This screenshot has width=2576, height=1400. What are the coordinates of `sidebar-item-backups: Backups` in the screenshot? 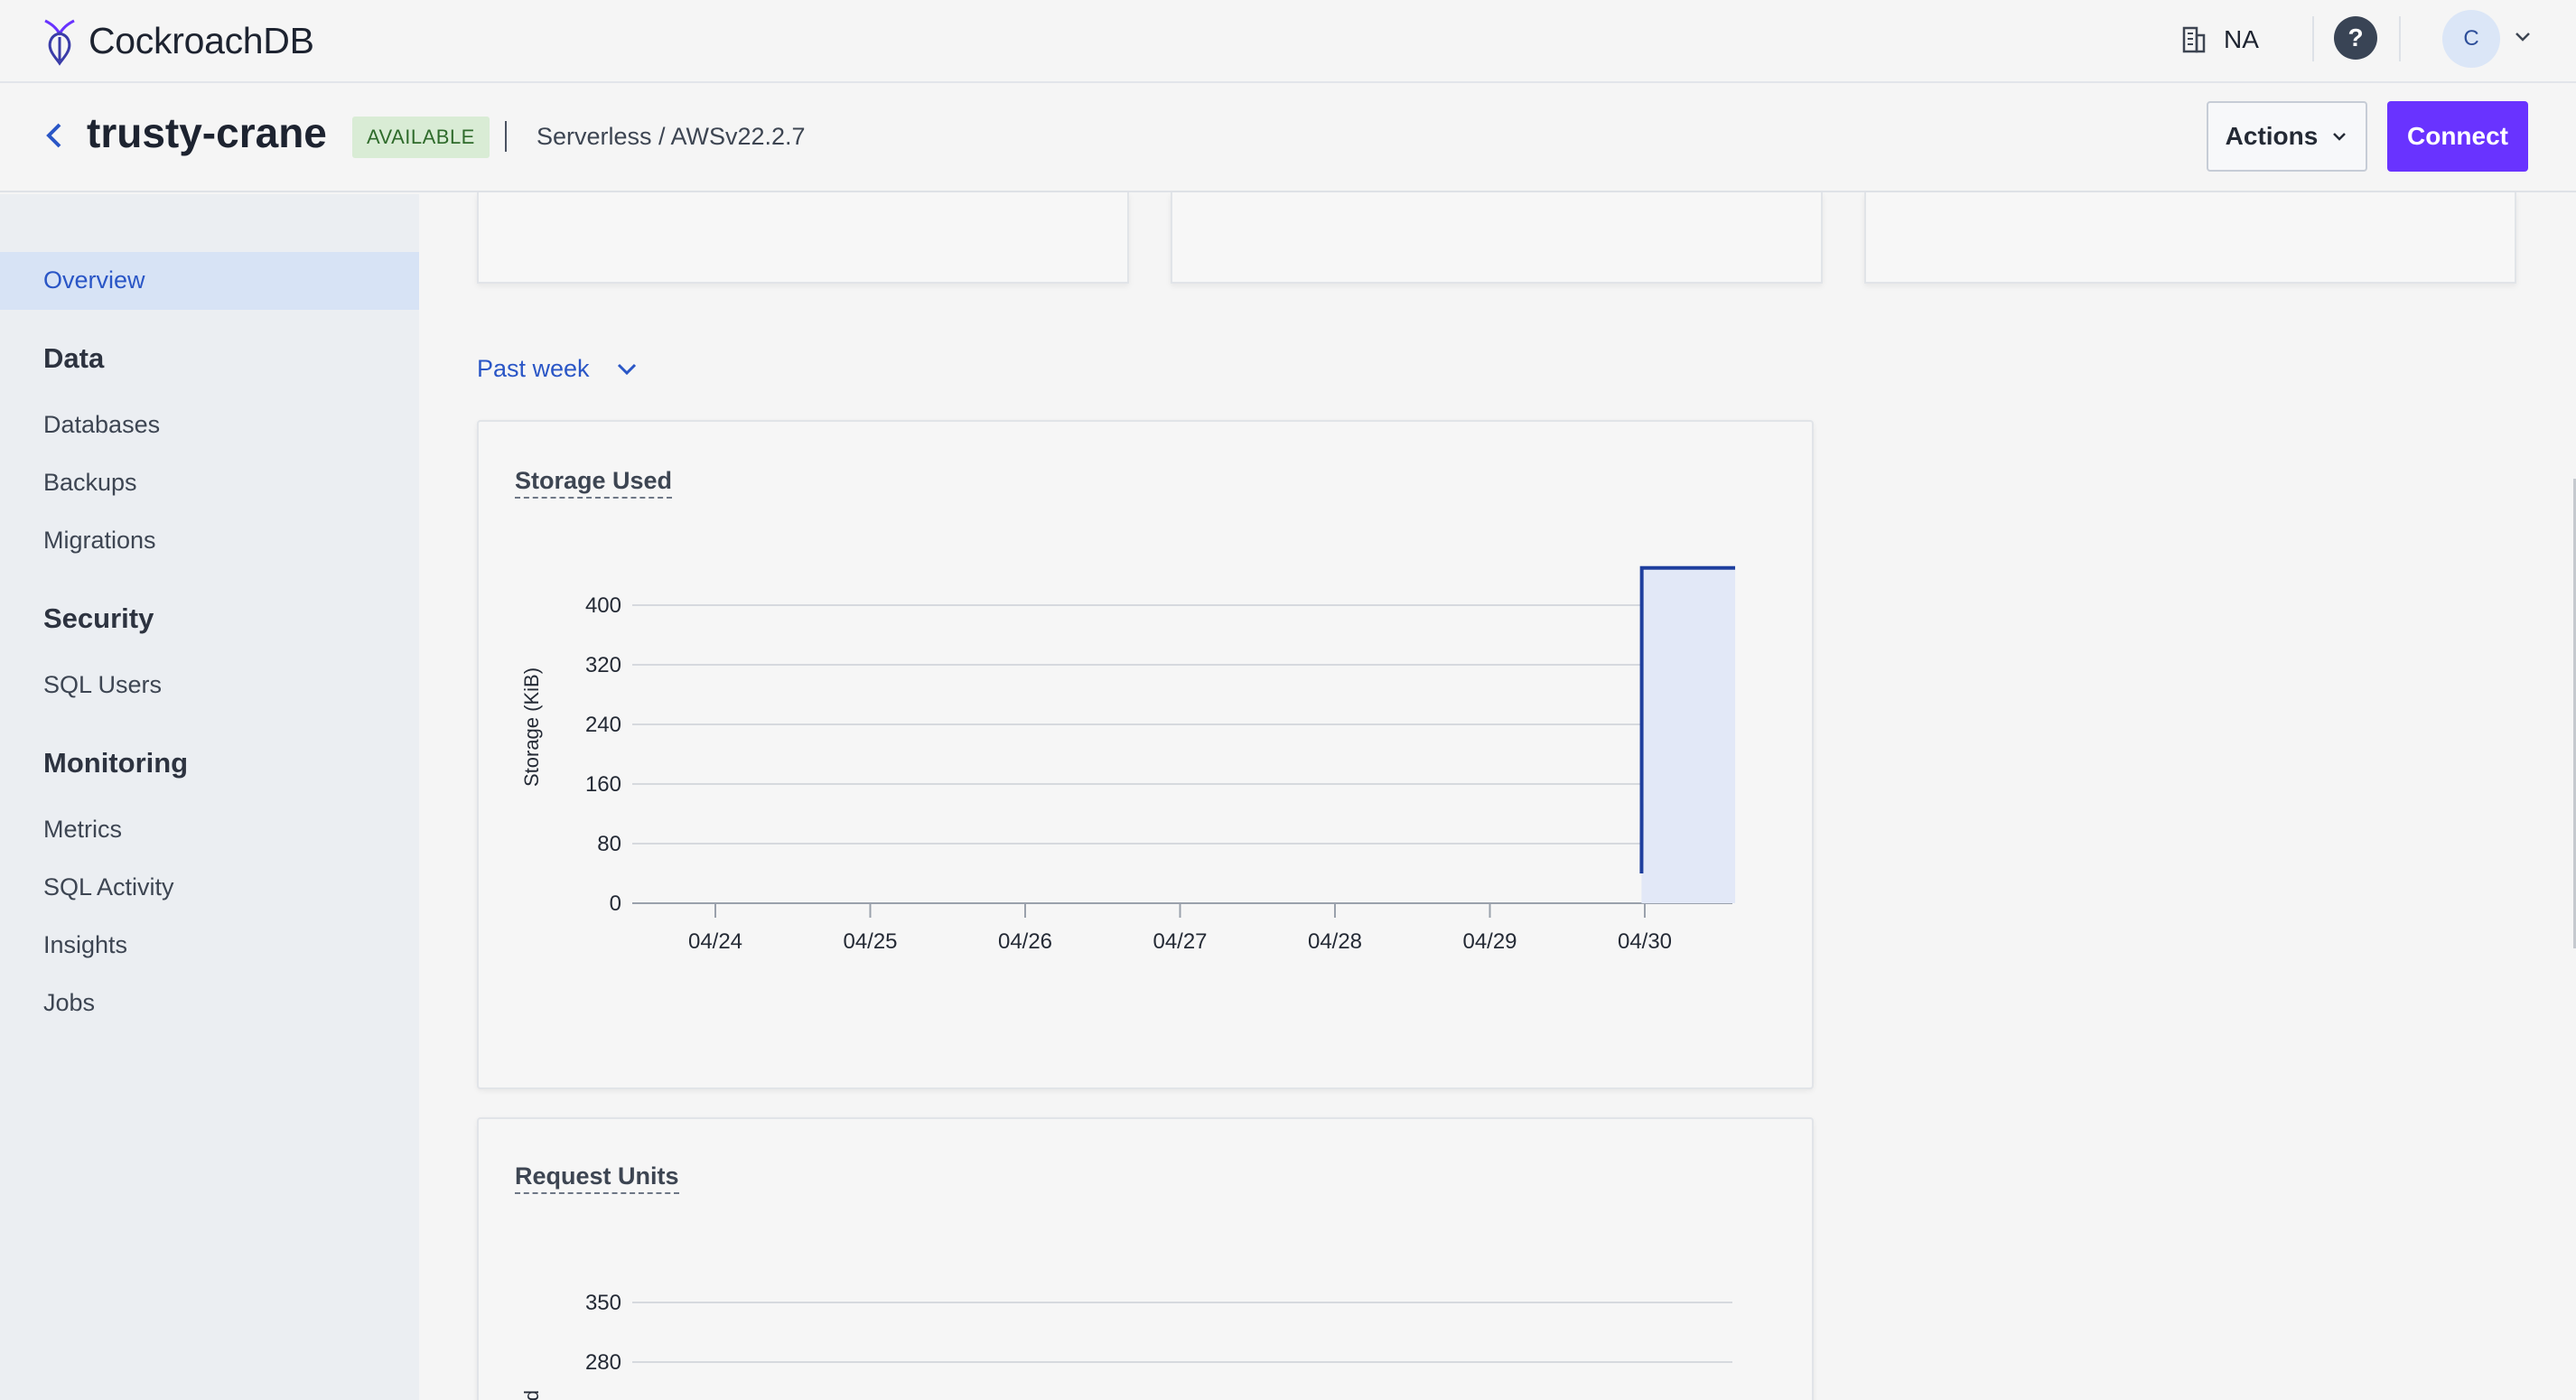 It's located at (90, 482).